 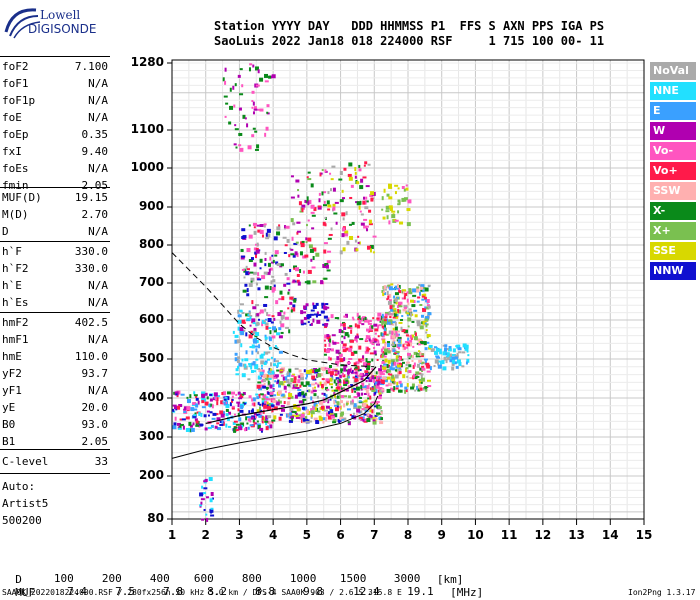 I want to click on param-row: hmF2 402.5, so click(x=55, y=322).